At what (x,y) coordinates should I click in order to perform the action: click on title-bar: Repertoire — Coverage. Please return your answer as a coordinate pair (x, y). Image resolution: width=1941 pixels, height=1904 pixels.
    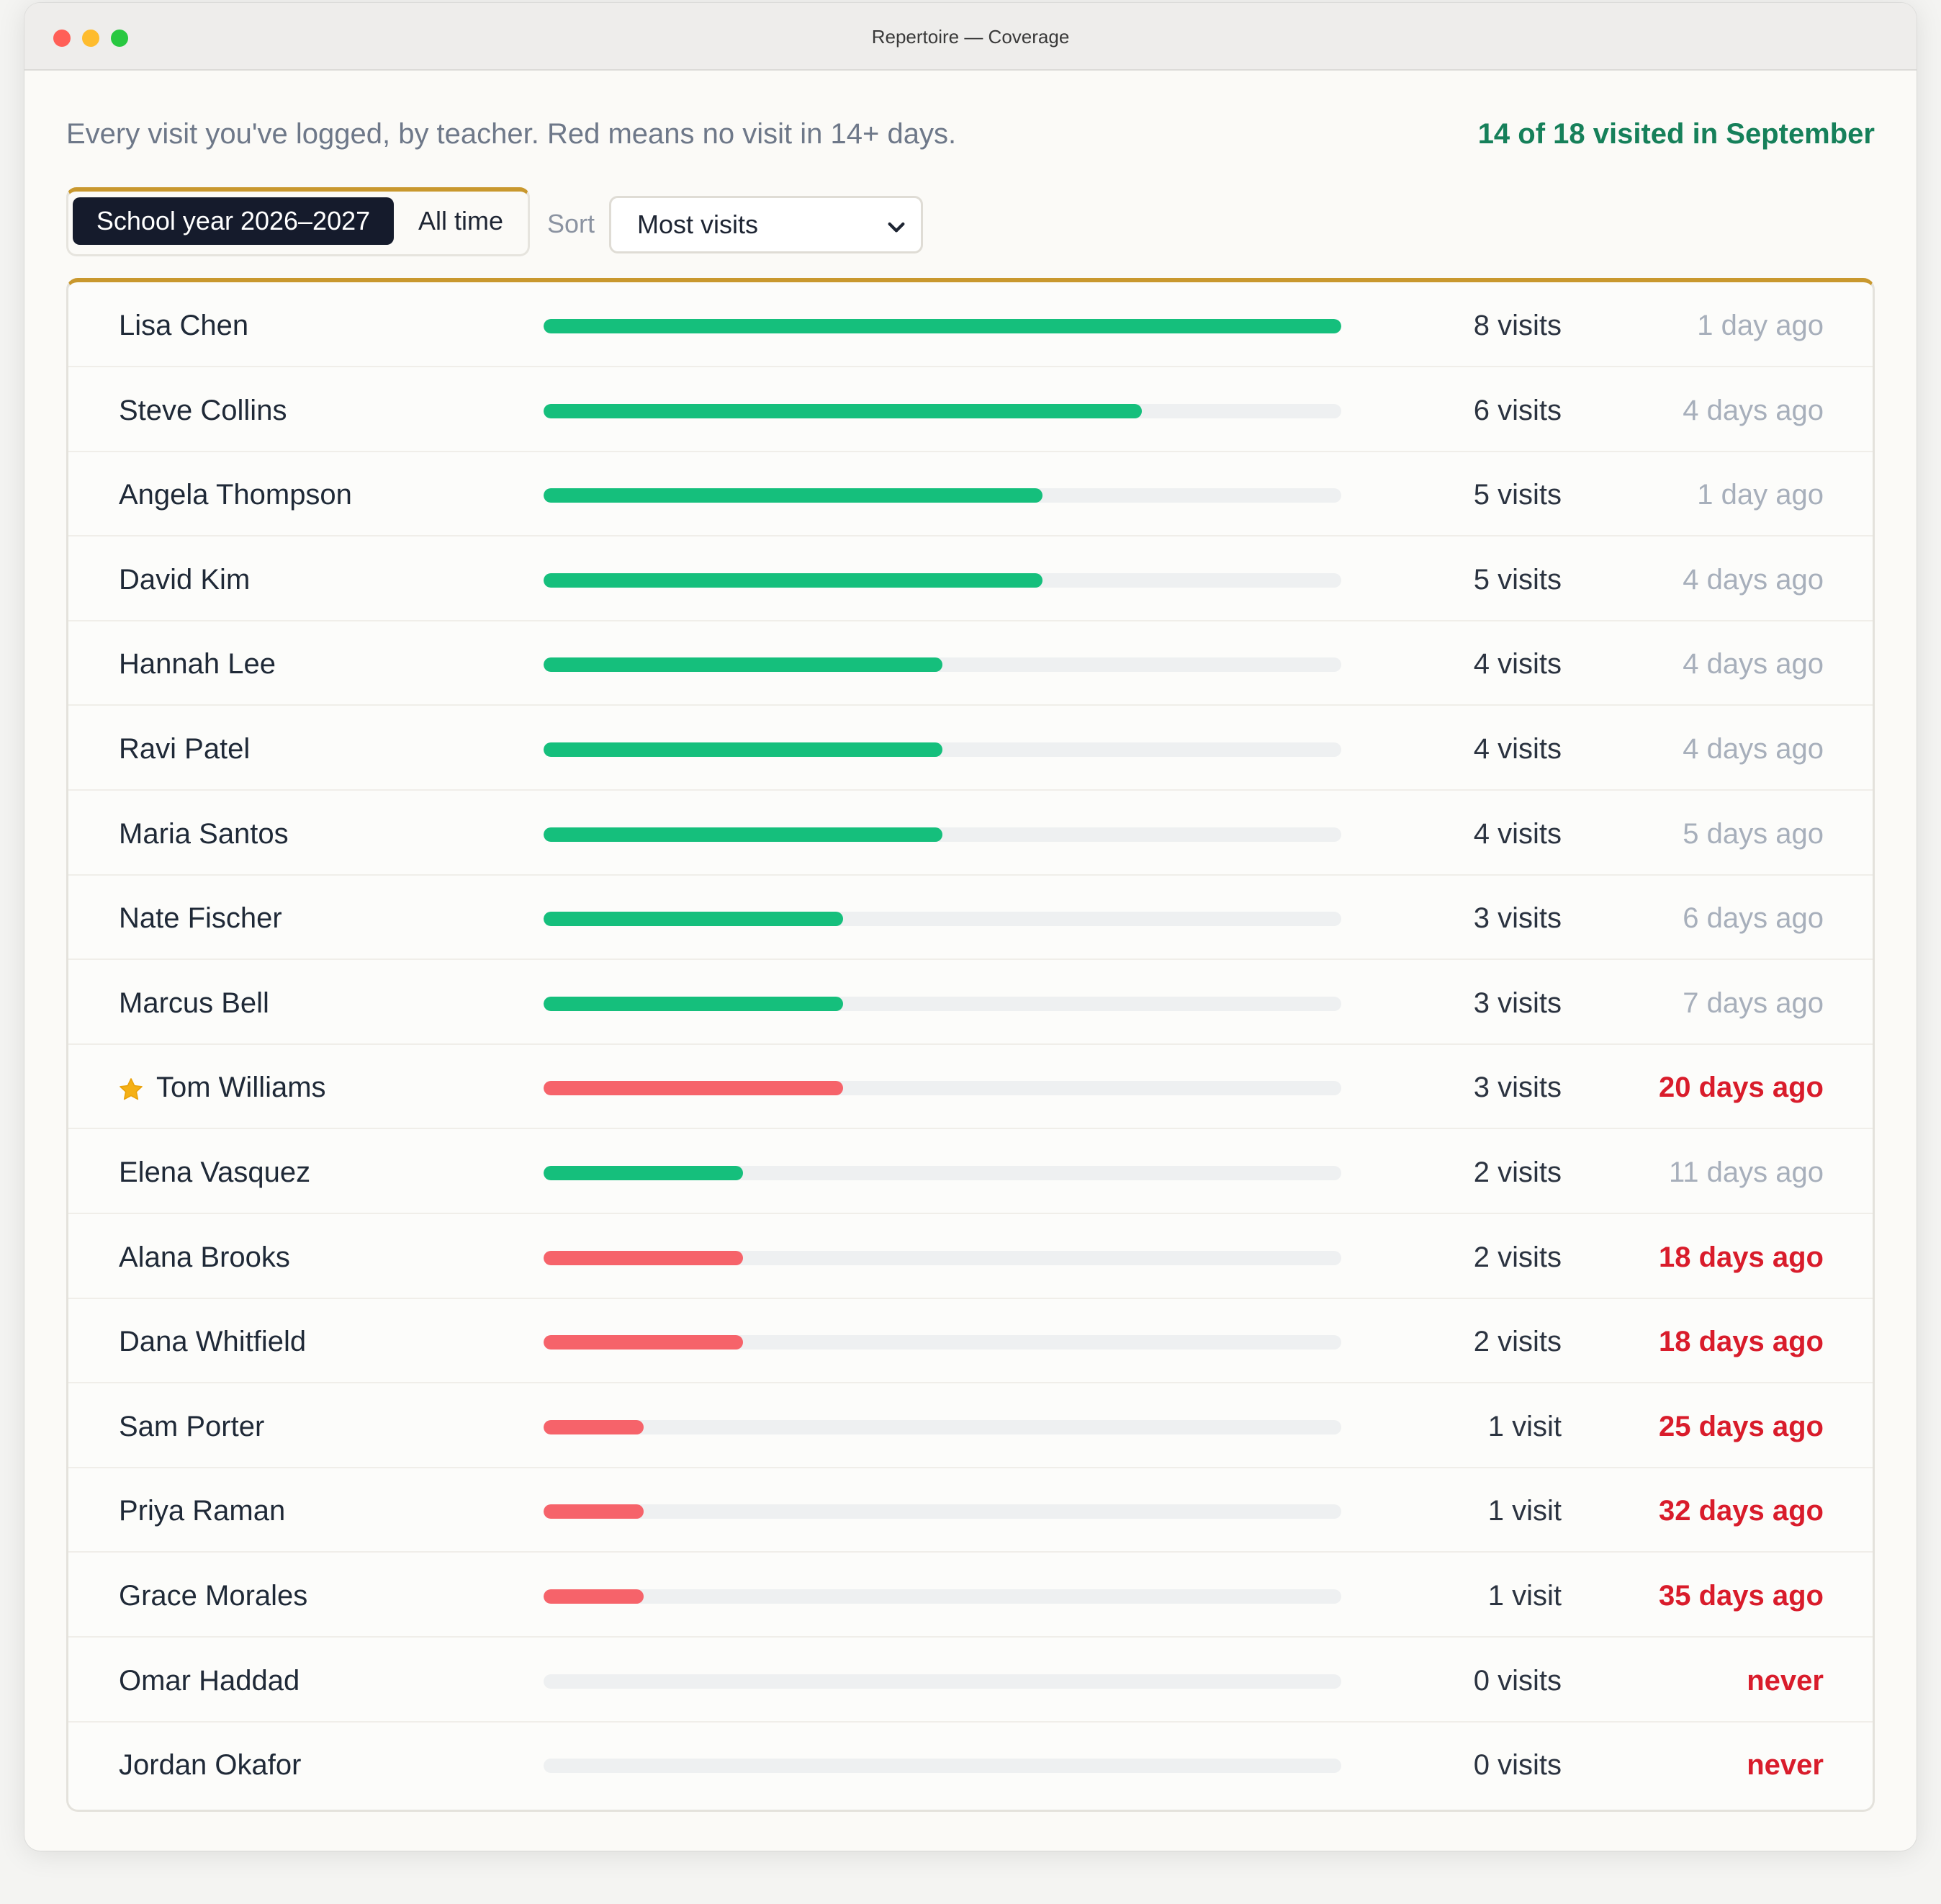
    Looking at the image, I should click on (970, 37).